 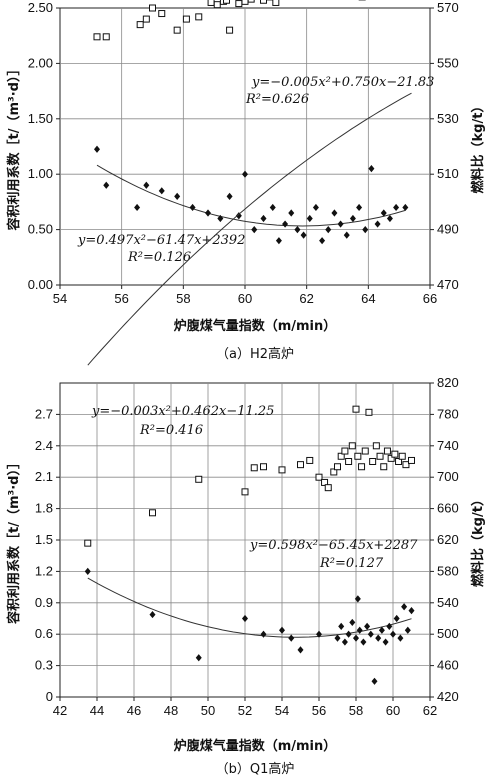 I want to click on y-tick-label: 2.50, so click(x=40, y=7).